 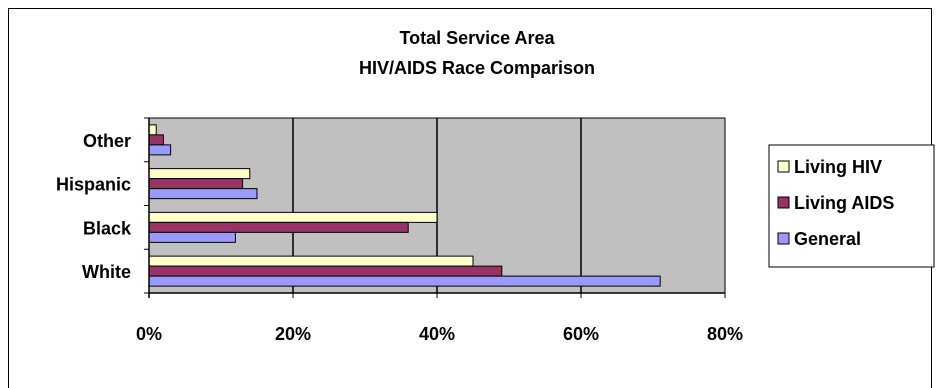 What do you see at coordinates (196, 184) in the screenshot?
I see `bar-living-aids-hispanic` at bounding box center [196, 184].